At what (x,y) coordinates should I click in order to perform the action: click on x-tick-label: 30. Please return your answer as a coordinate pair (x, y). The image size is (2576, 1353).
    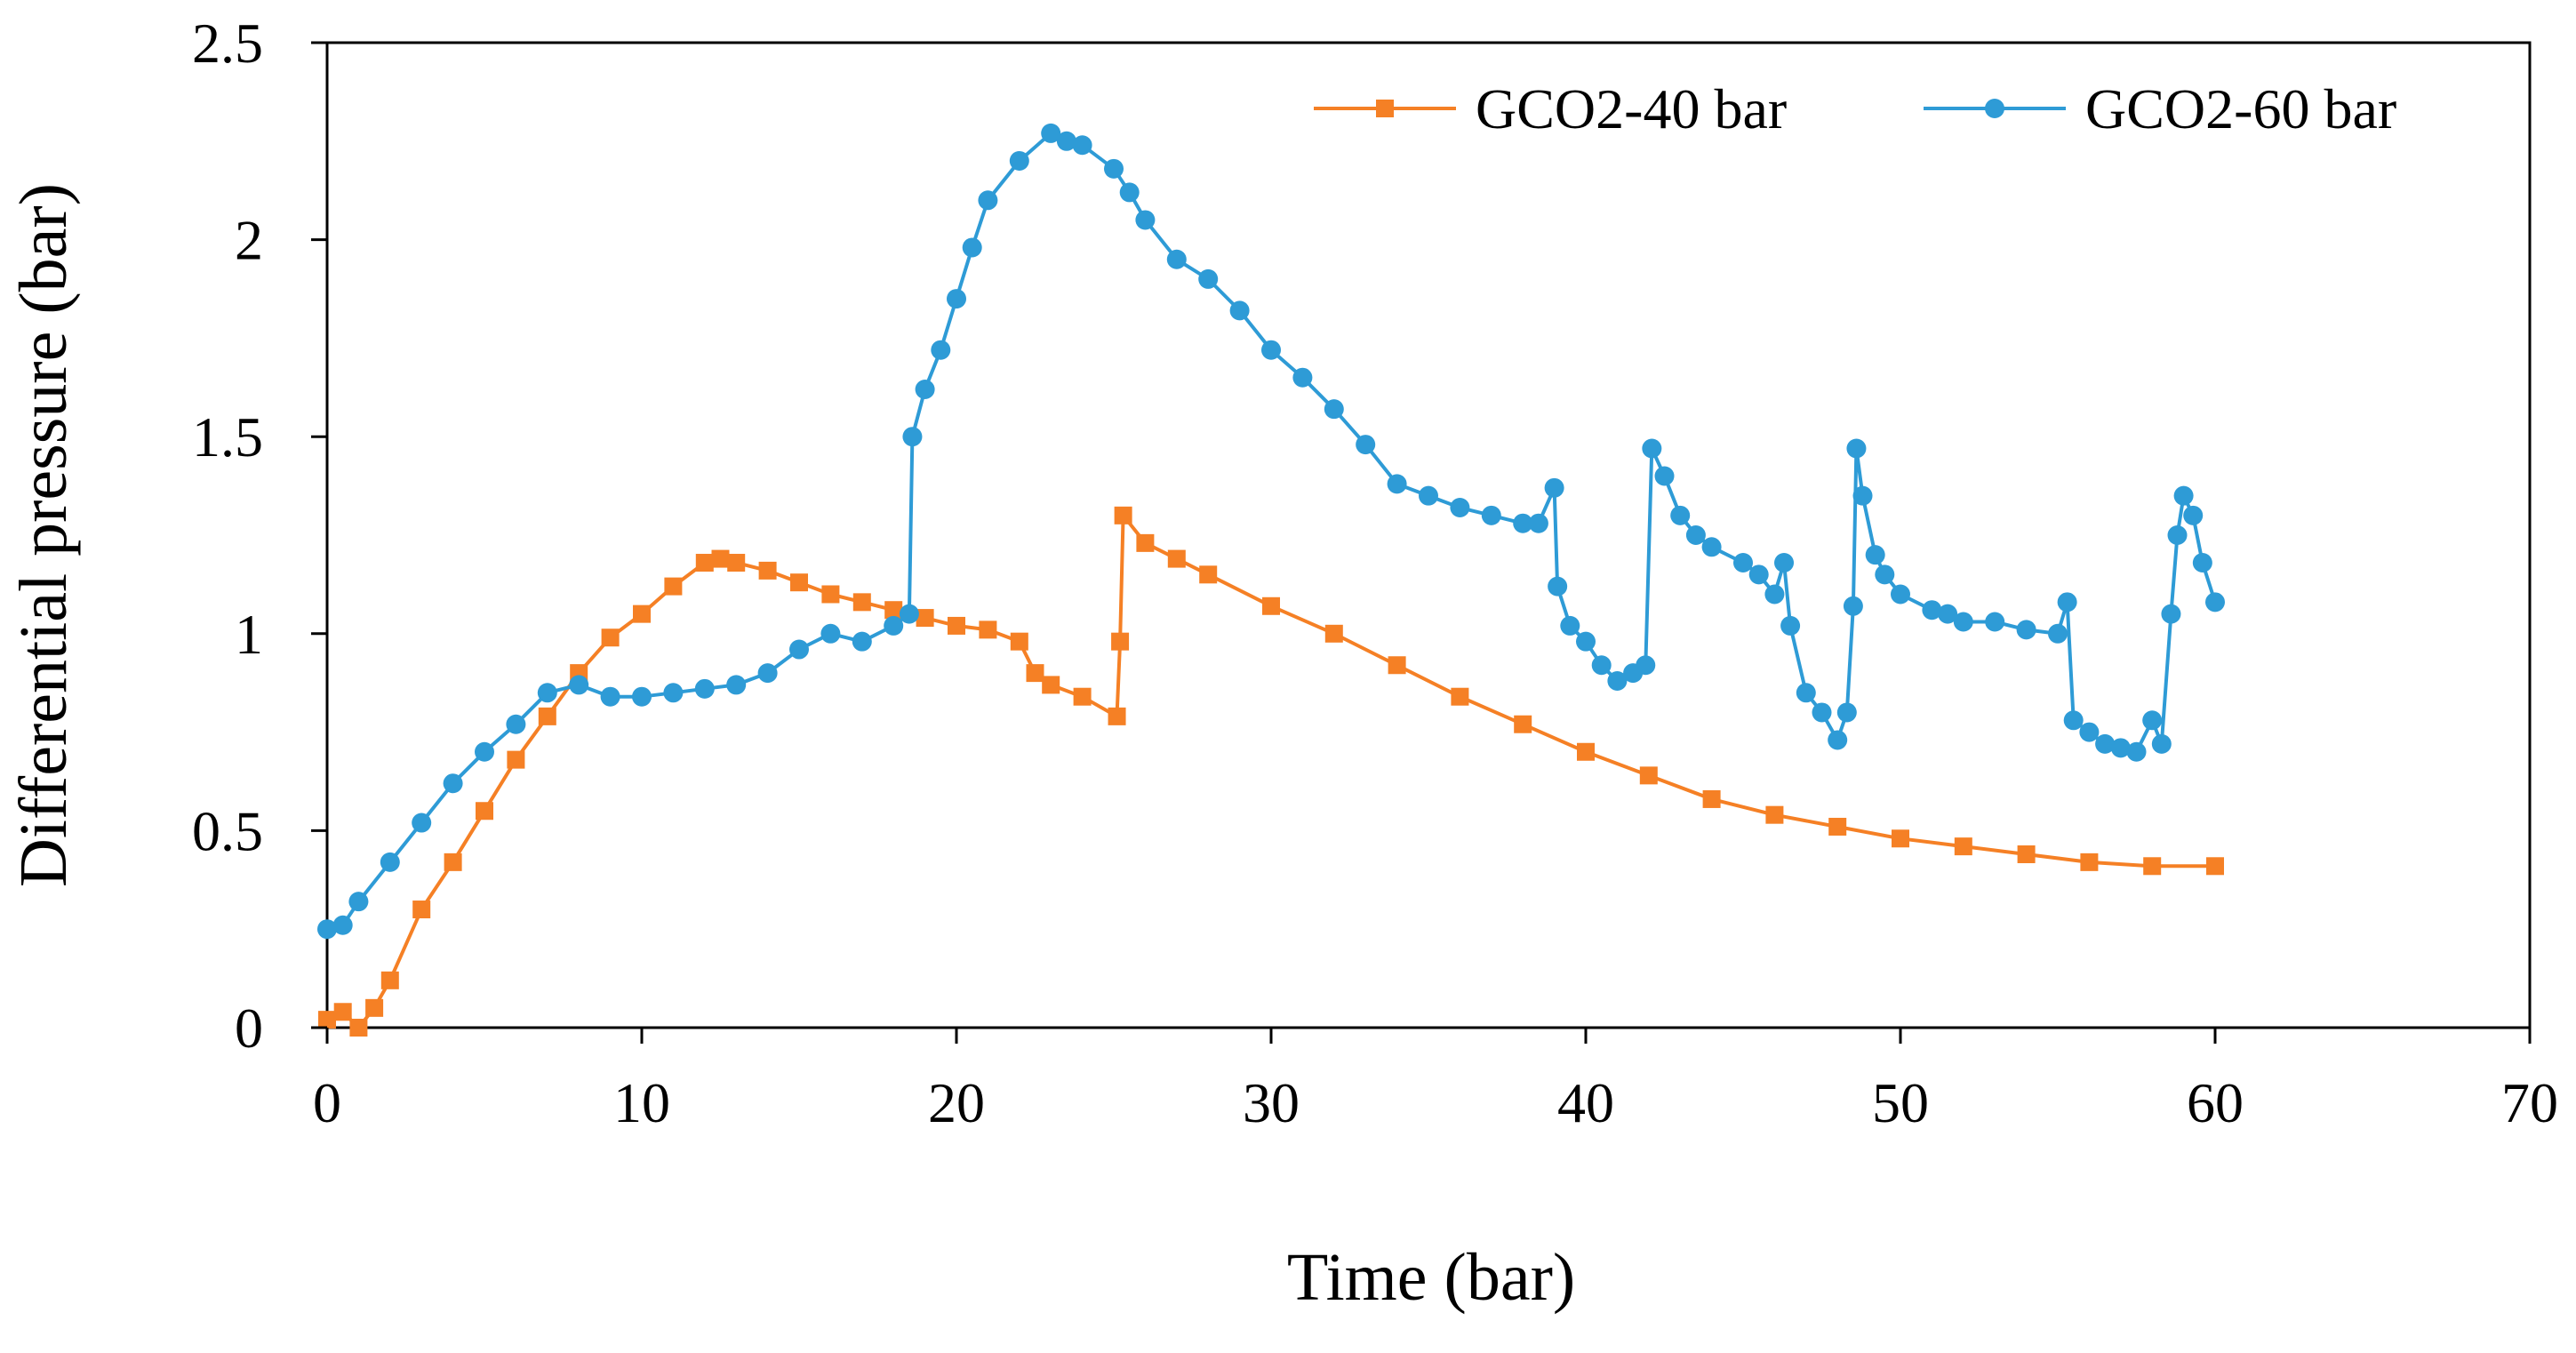
    Looking at the image, I should click on (1271, 1102).